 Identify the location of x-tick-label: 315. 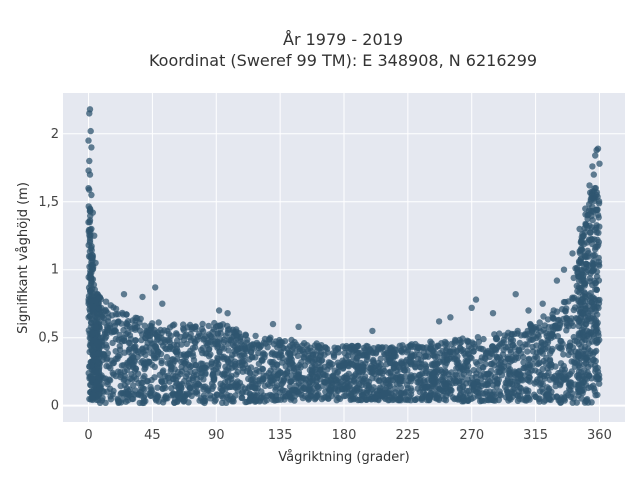
(535, 435).